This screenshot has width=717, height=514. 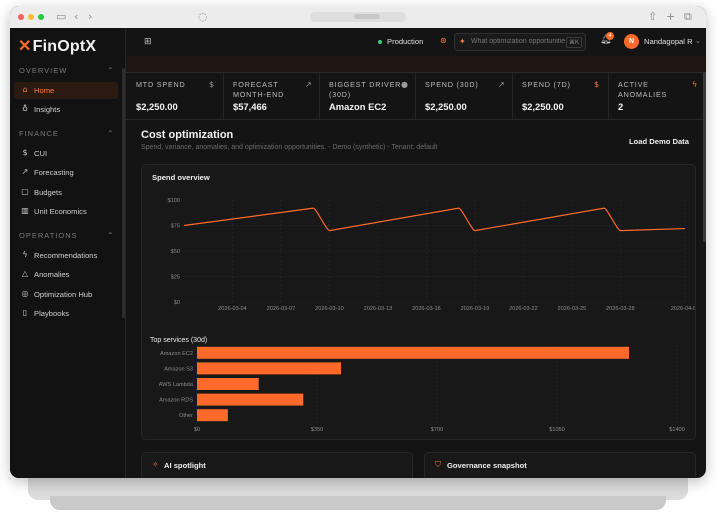 What do you see at coordinates (175, 96) in the screenshot?
I see `kpi-card: MTD SPEND $2,250.00 $` at bounding box center [175, 96].